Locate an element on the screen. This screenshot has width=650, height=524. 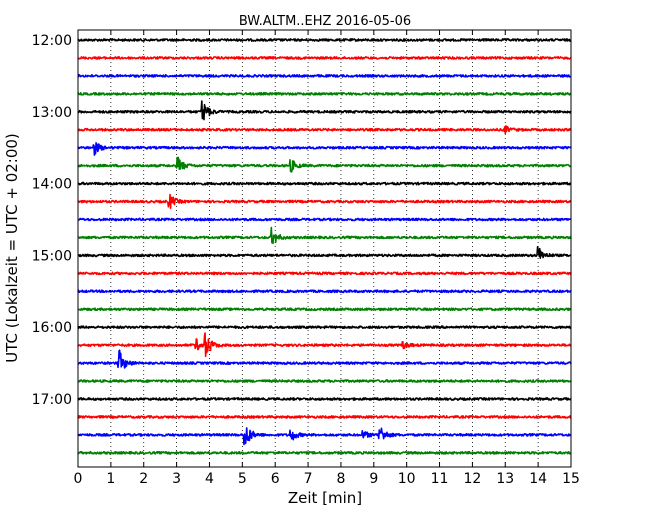
x-tick-label: 2 is located at coordinates (143, 479).